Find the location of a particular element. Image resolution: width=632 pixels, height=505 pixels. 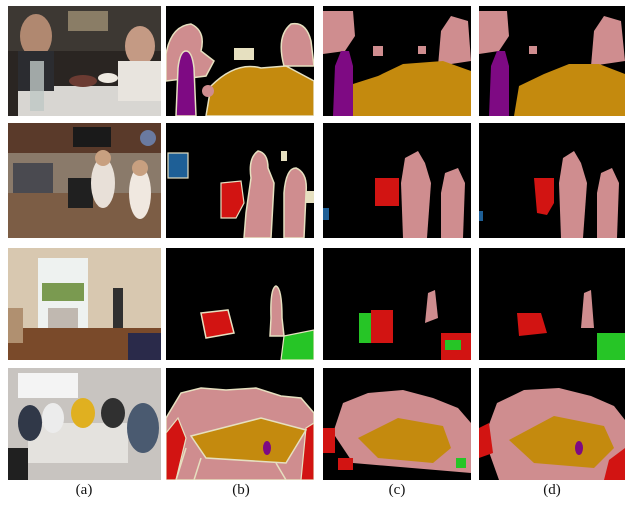

row4-ground-truth-mask is located at coordinates (240, 424).